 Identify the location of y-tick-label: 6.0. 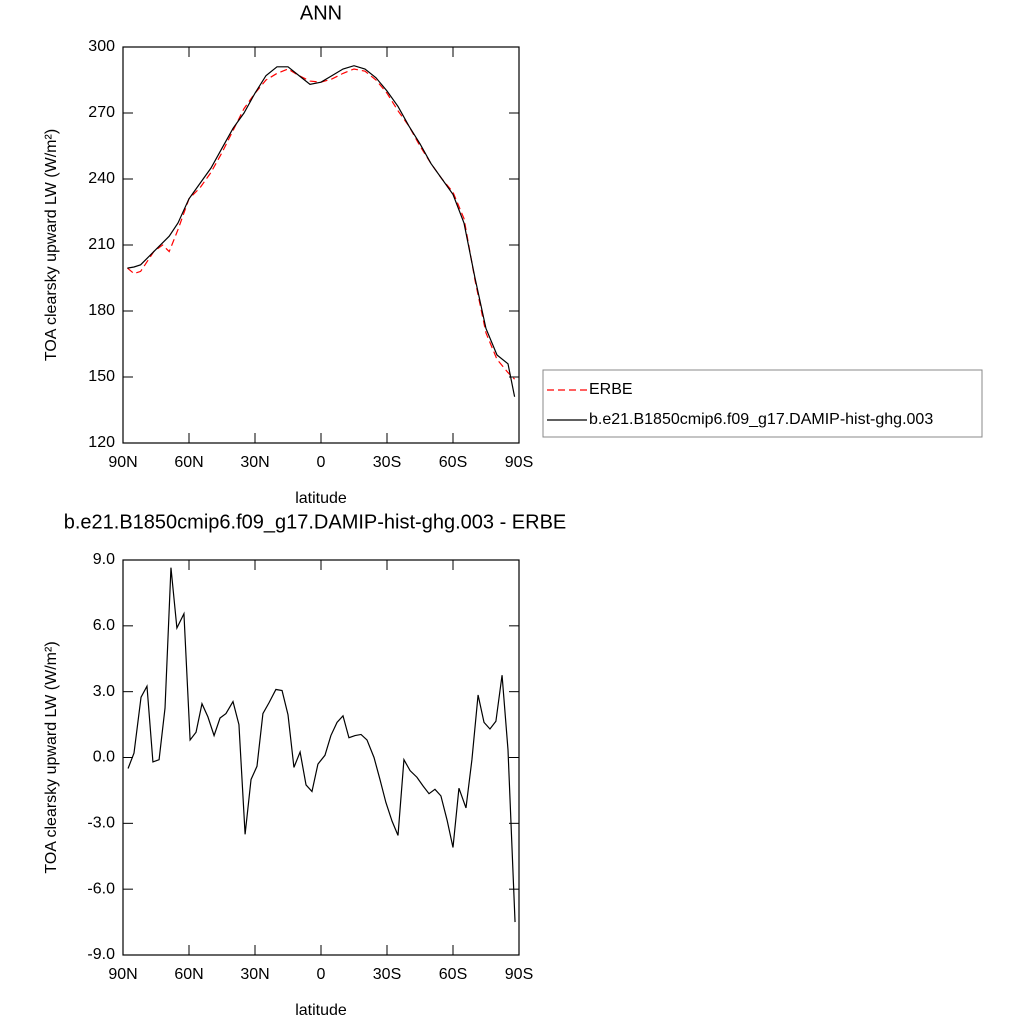
(104, 625).